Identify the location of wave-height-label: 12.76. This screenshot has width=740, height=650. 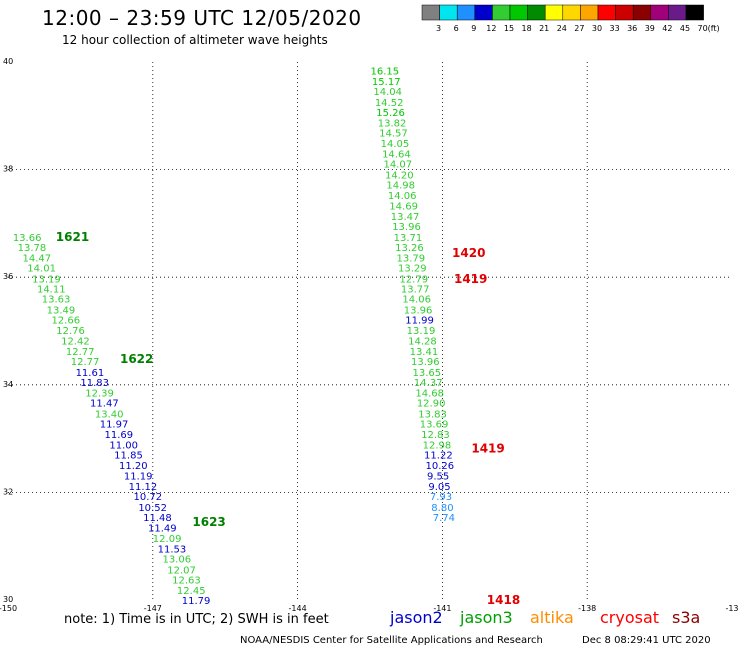
(70, 331).